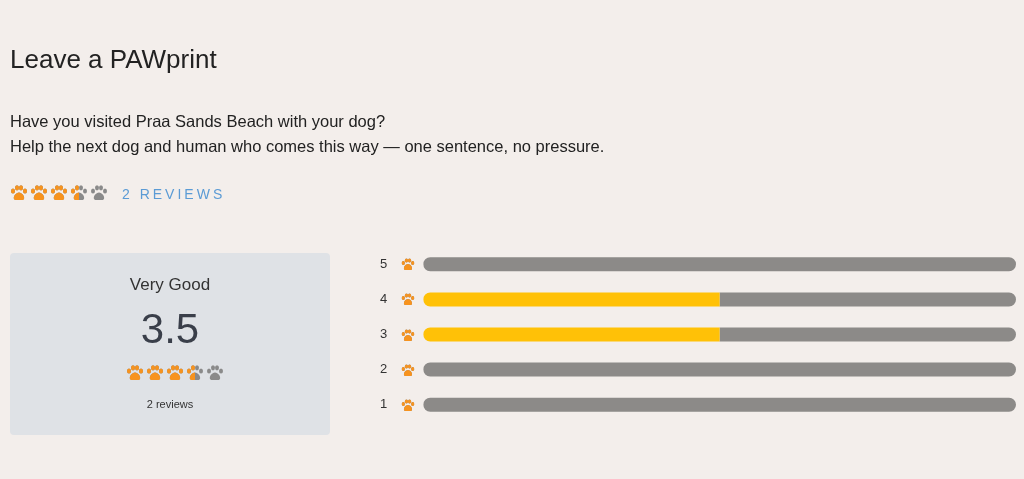 This screenshot has height=479, width=1024. I want to click on y-tick-label: 1, so click(384, 404).